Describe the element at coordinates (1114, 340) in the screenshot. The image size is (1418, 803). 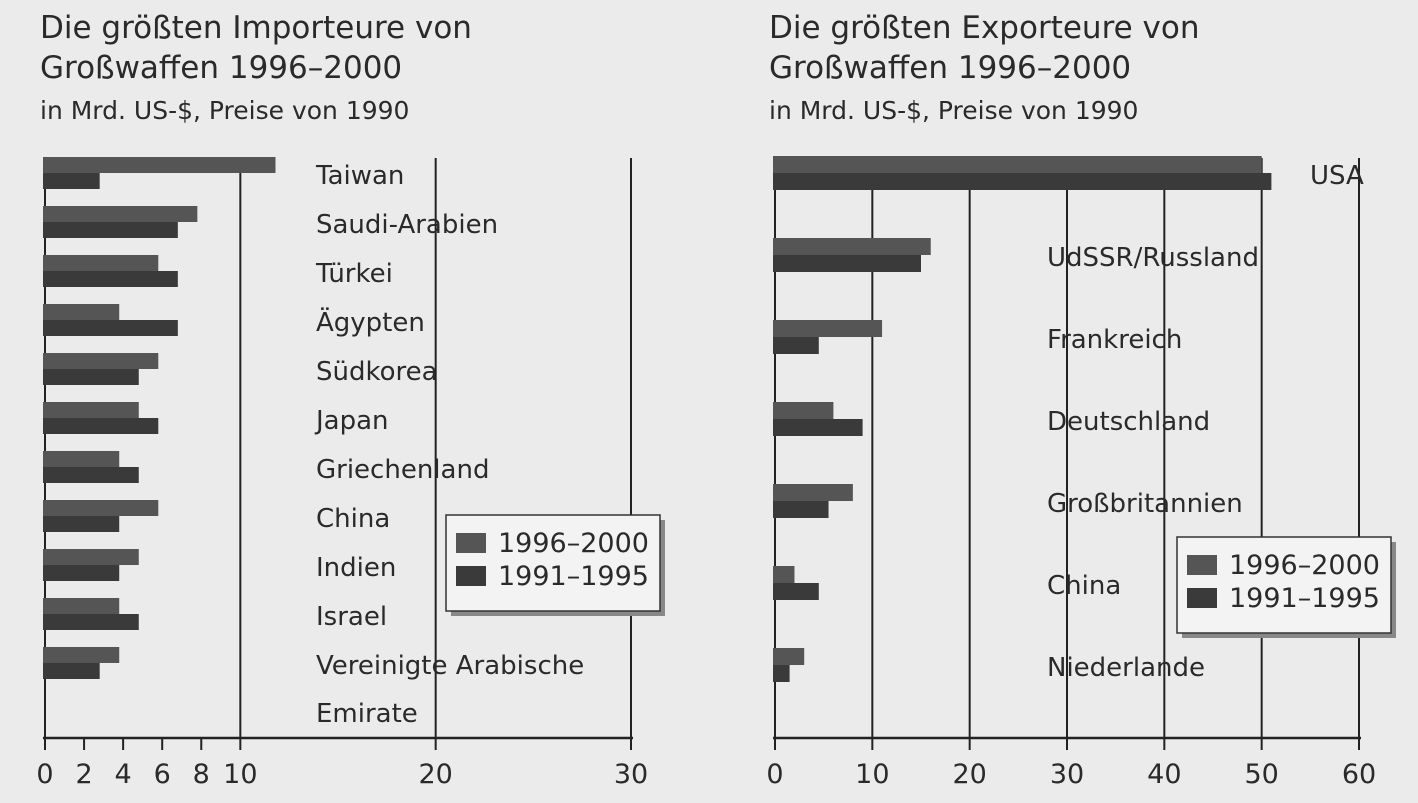
I see `category-label: Frankreich` at that location.